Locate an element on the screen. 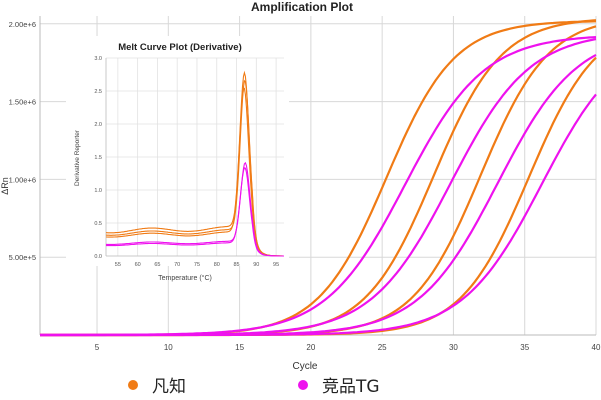 Image resolution: width=601 pixels, height=400 pixels. x-tick-label: 30 is located at coordinates (453, 347).